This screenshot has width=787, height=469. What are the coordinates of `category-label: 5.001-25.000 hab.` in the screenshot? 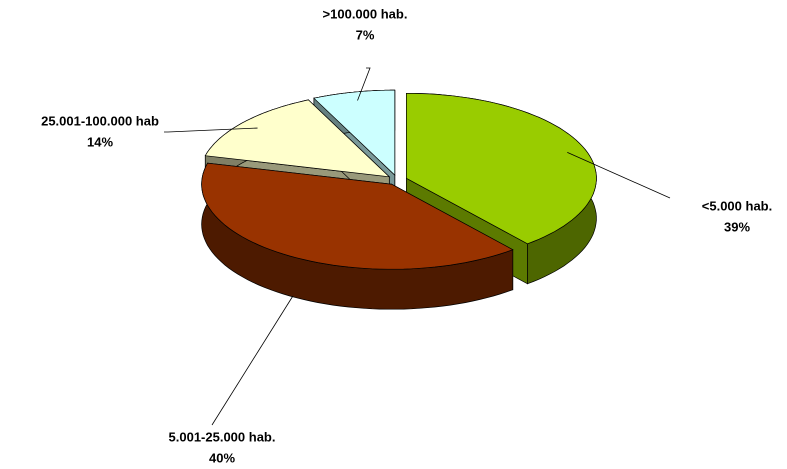 It's located at (222, 436).